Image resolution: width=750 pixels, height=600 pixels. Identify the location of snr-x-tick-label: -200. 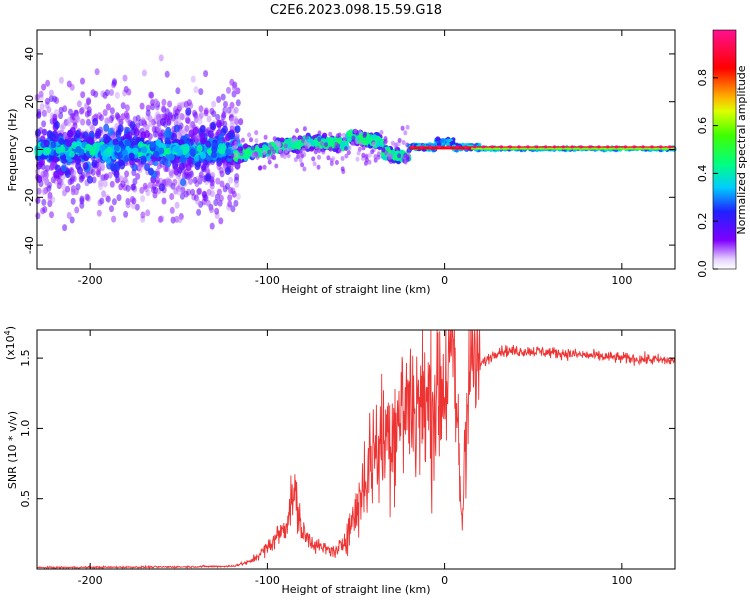
(90, 580).